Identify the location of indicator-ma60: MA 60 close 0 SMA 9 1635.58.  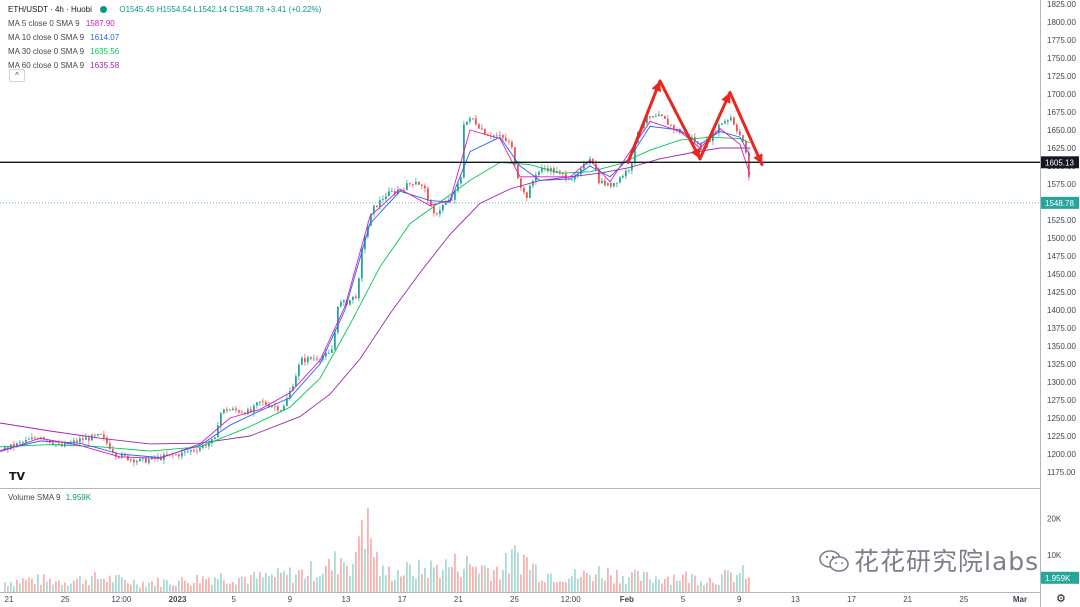
(164, 66).